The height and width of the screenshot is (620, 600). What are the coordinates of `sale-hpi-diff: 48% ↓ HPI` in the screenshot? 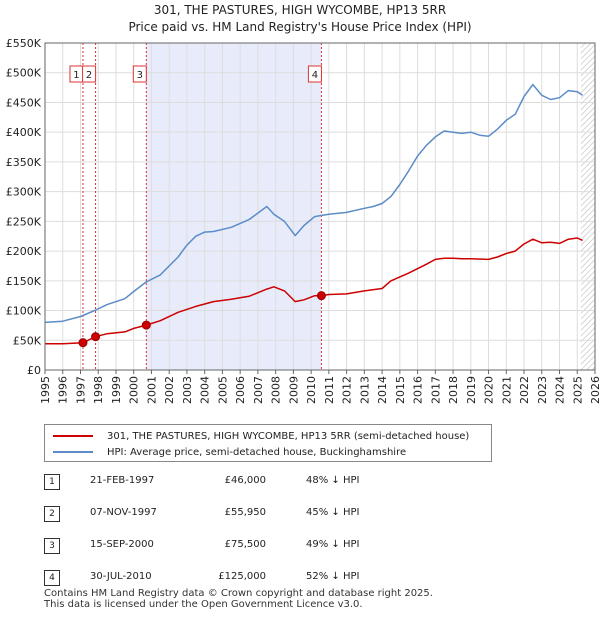 It's located at (333, 480).